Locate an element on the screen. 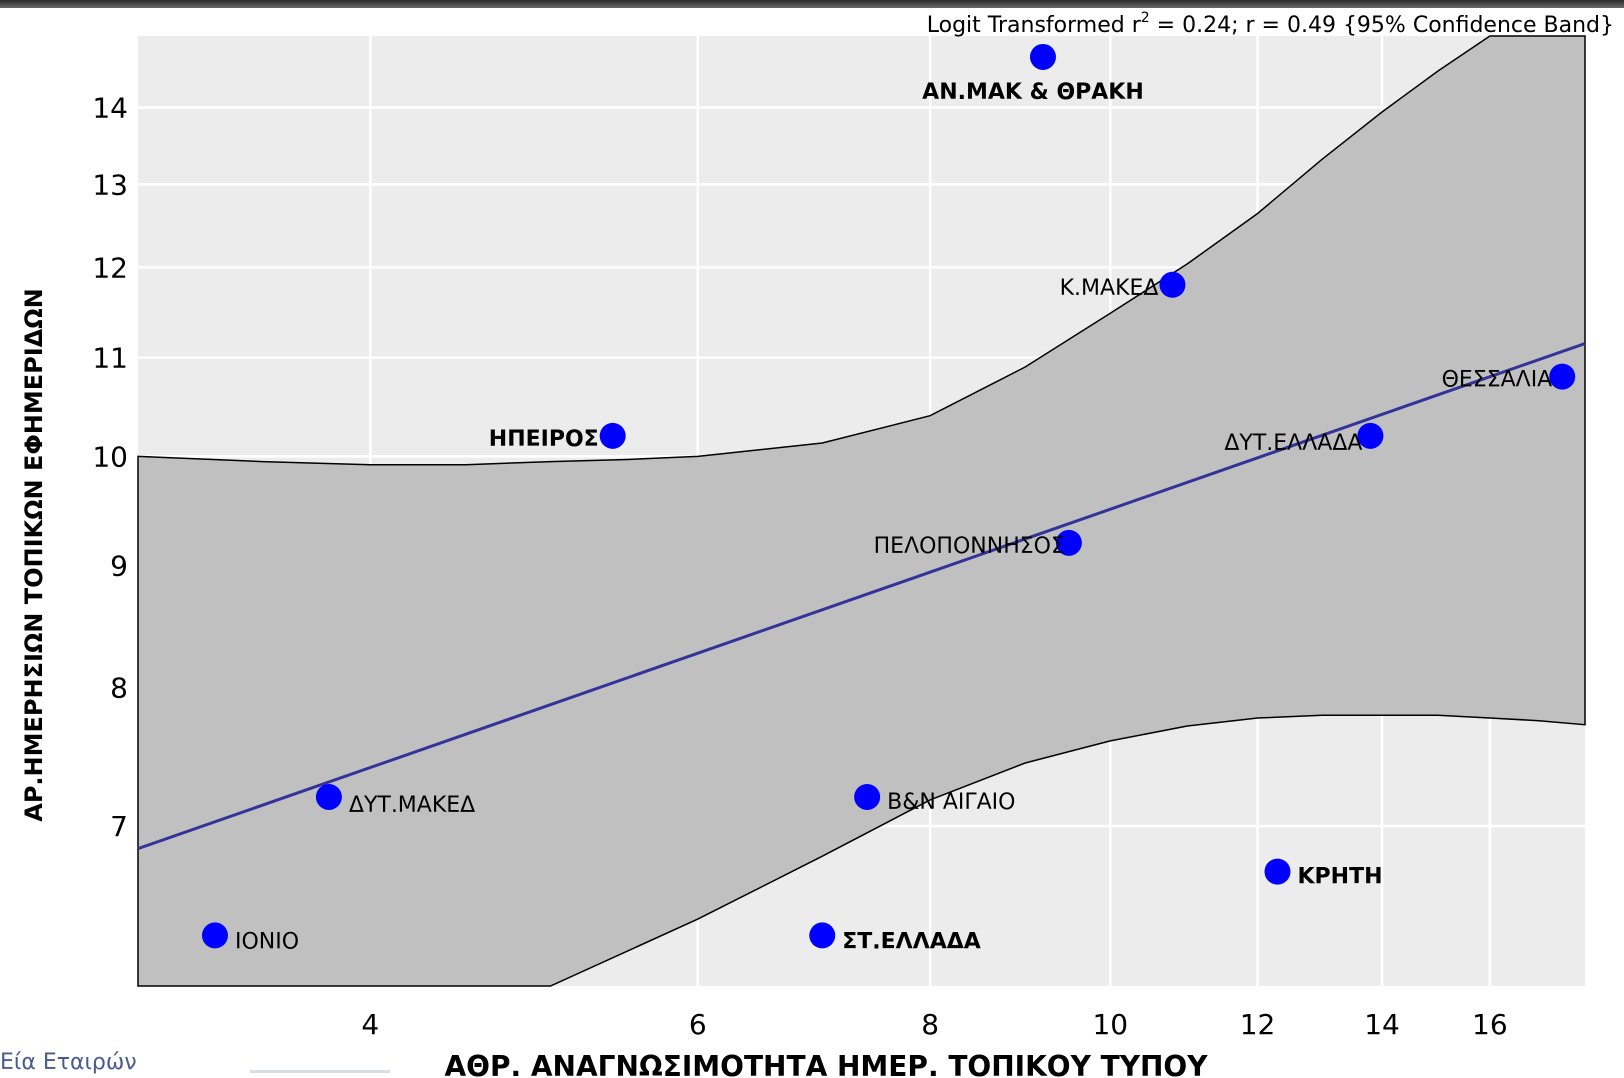  point-label: Κ.ΜΑΚΕΔ is located at coordinates (1109, 288).